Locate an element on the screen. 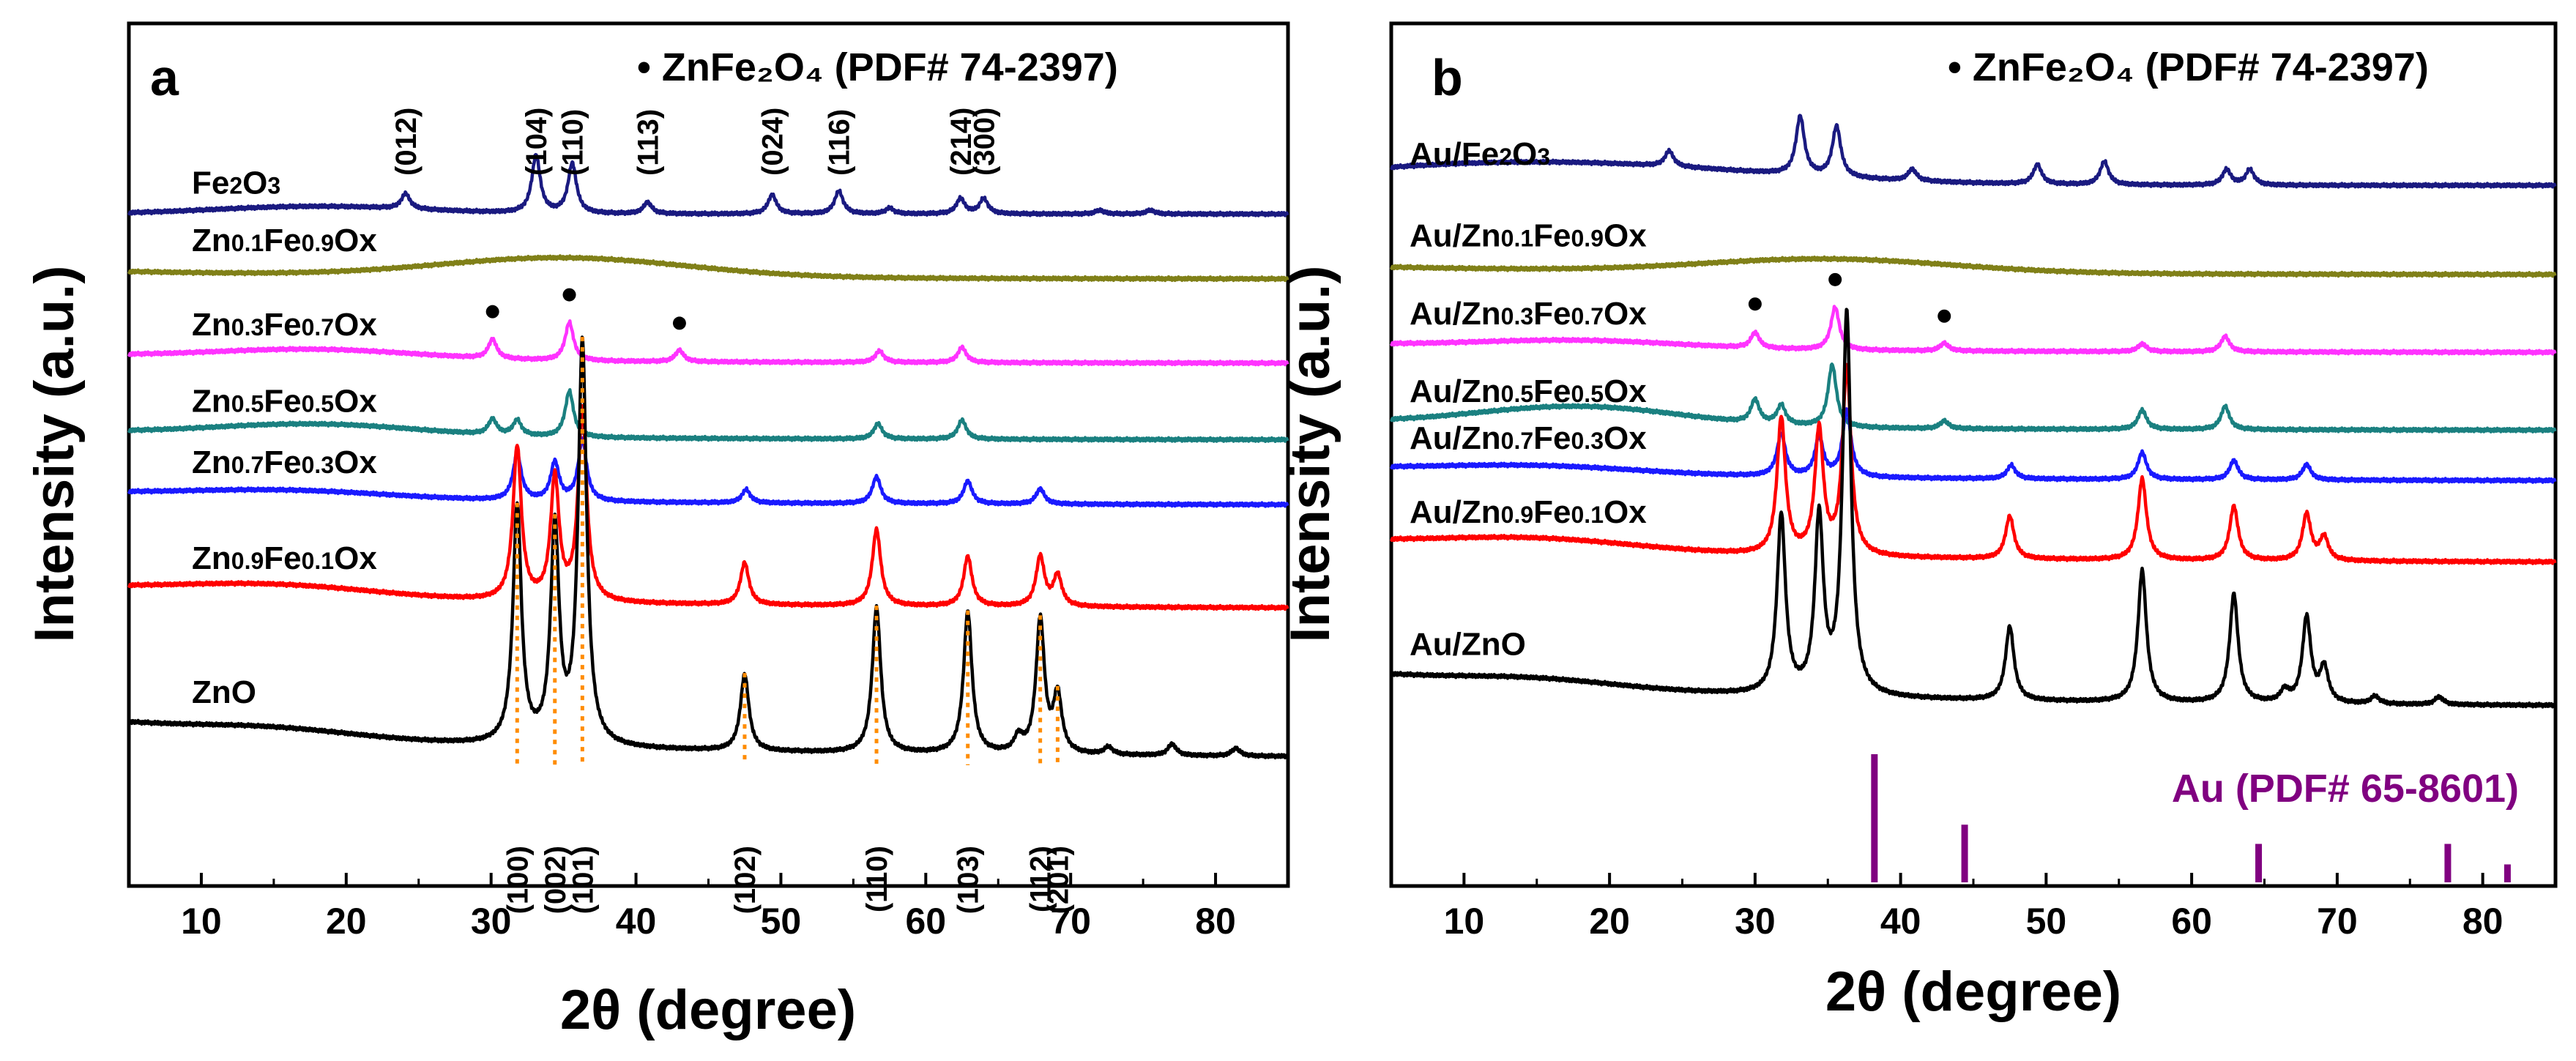  zno-hkl-7: (201) is located at coordinates (1058, 880).